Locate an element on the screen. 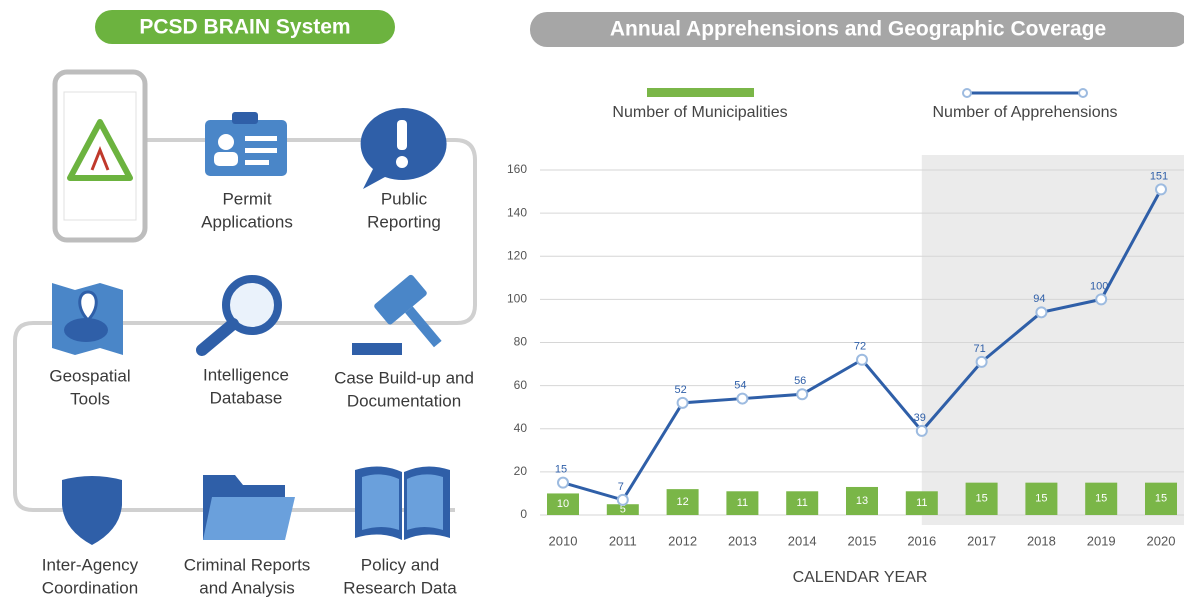 This screenshot has width=1184, height=601. y-tick-label: 80 is located at coordinates (521, 342).